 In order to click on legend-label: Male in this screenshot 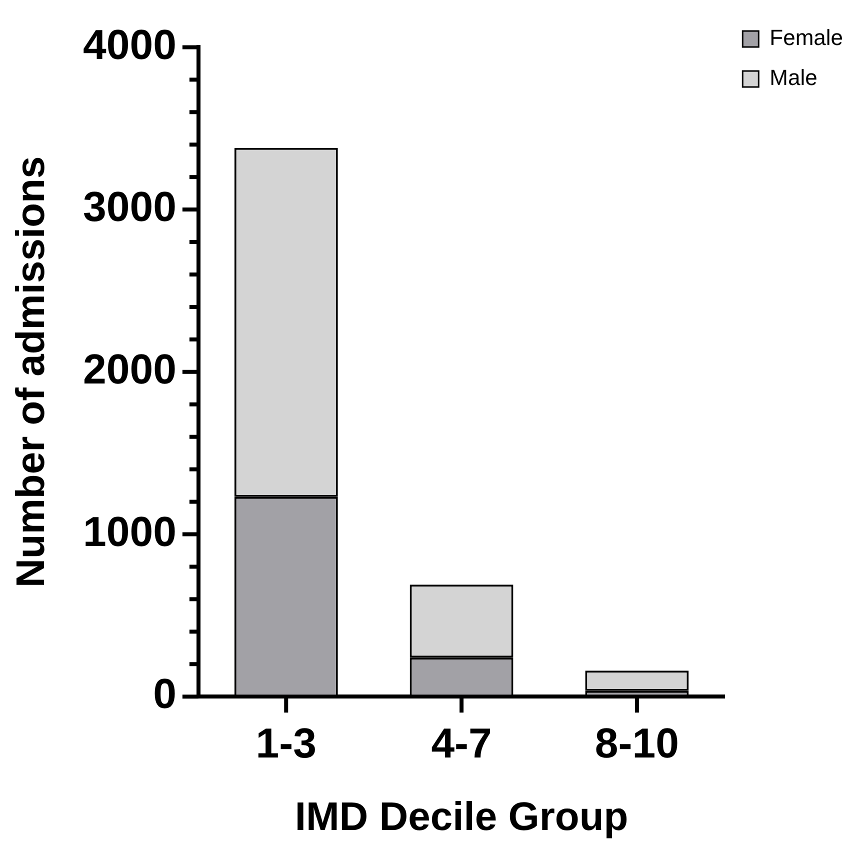, I will do `click(794, 77)`.